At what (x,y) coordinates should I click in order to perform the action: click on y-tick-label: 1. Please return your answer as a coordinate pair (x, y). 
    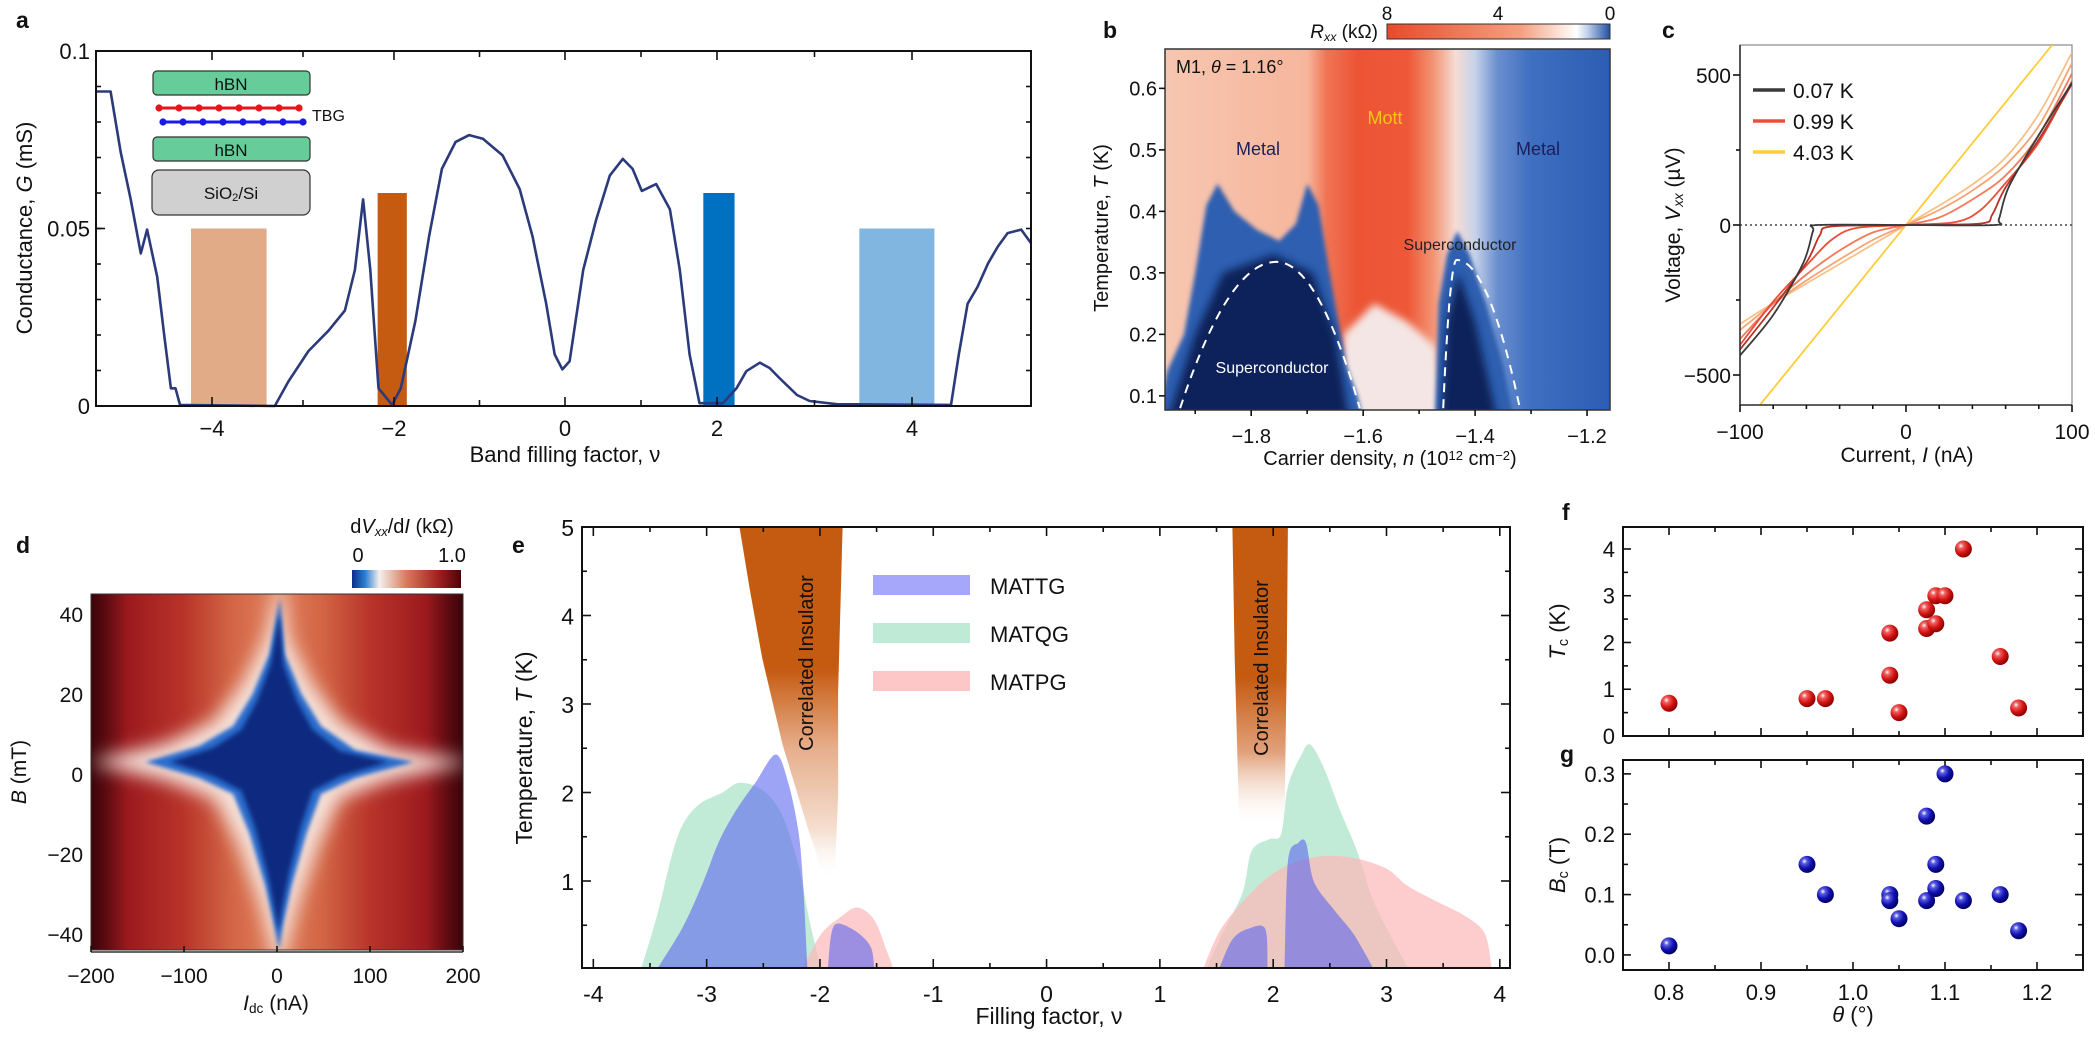
    Looking at the image, I should click on (1609, 689).